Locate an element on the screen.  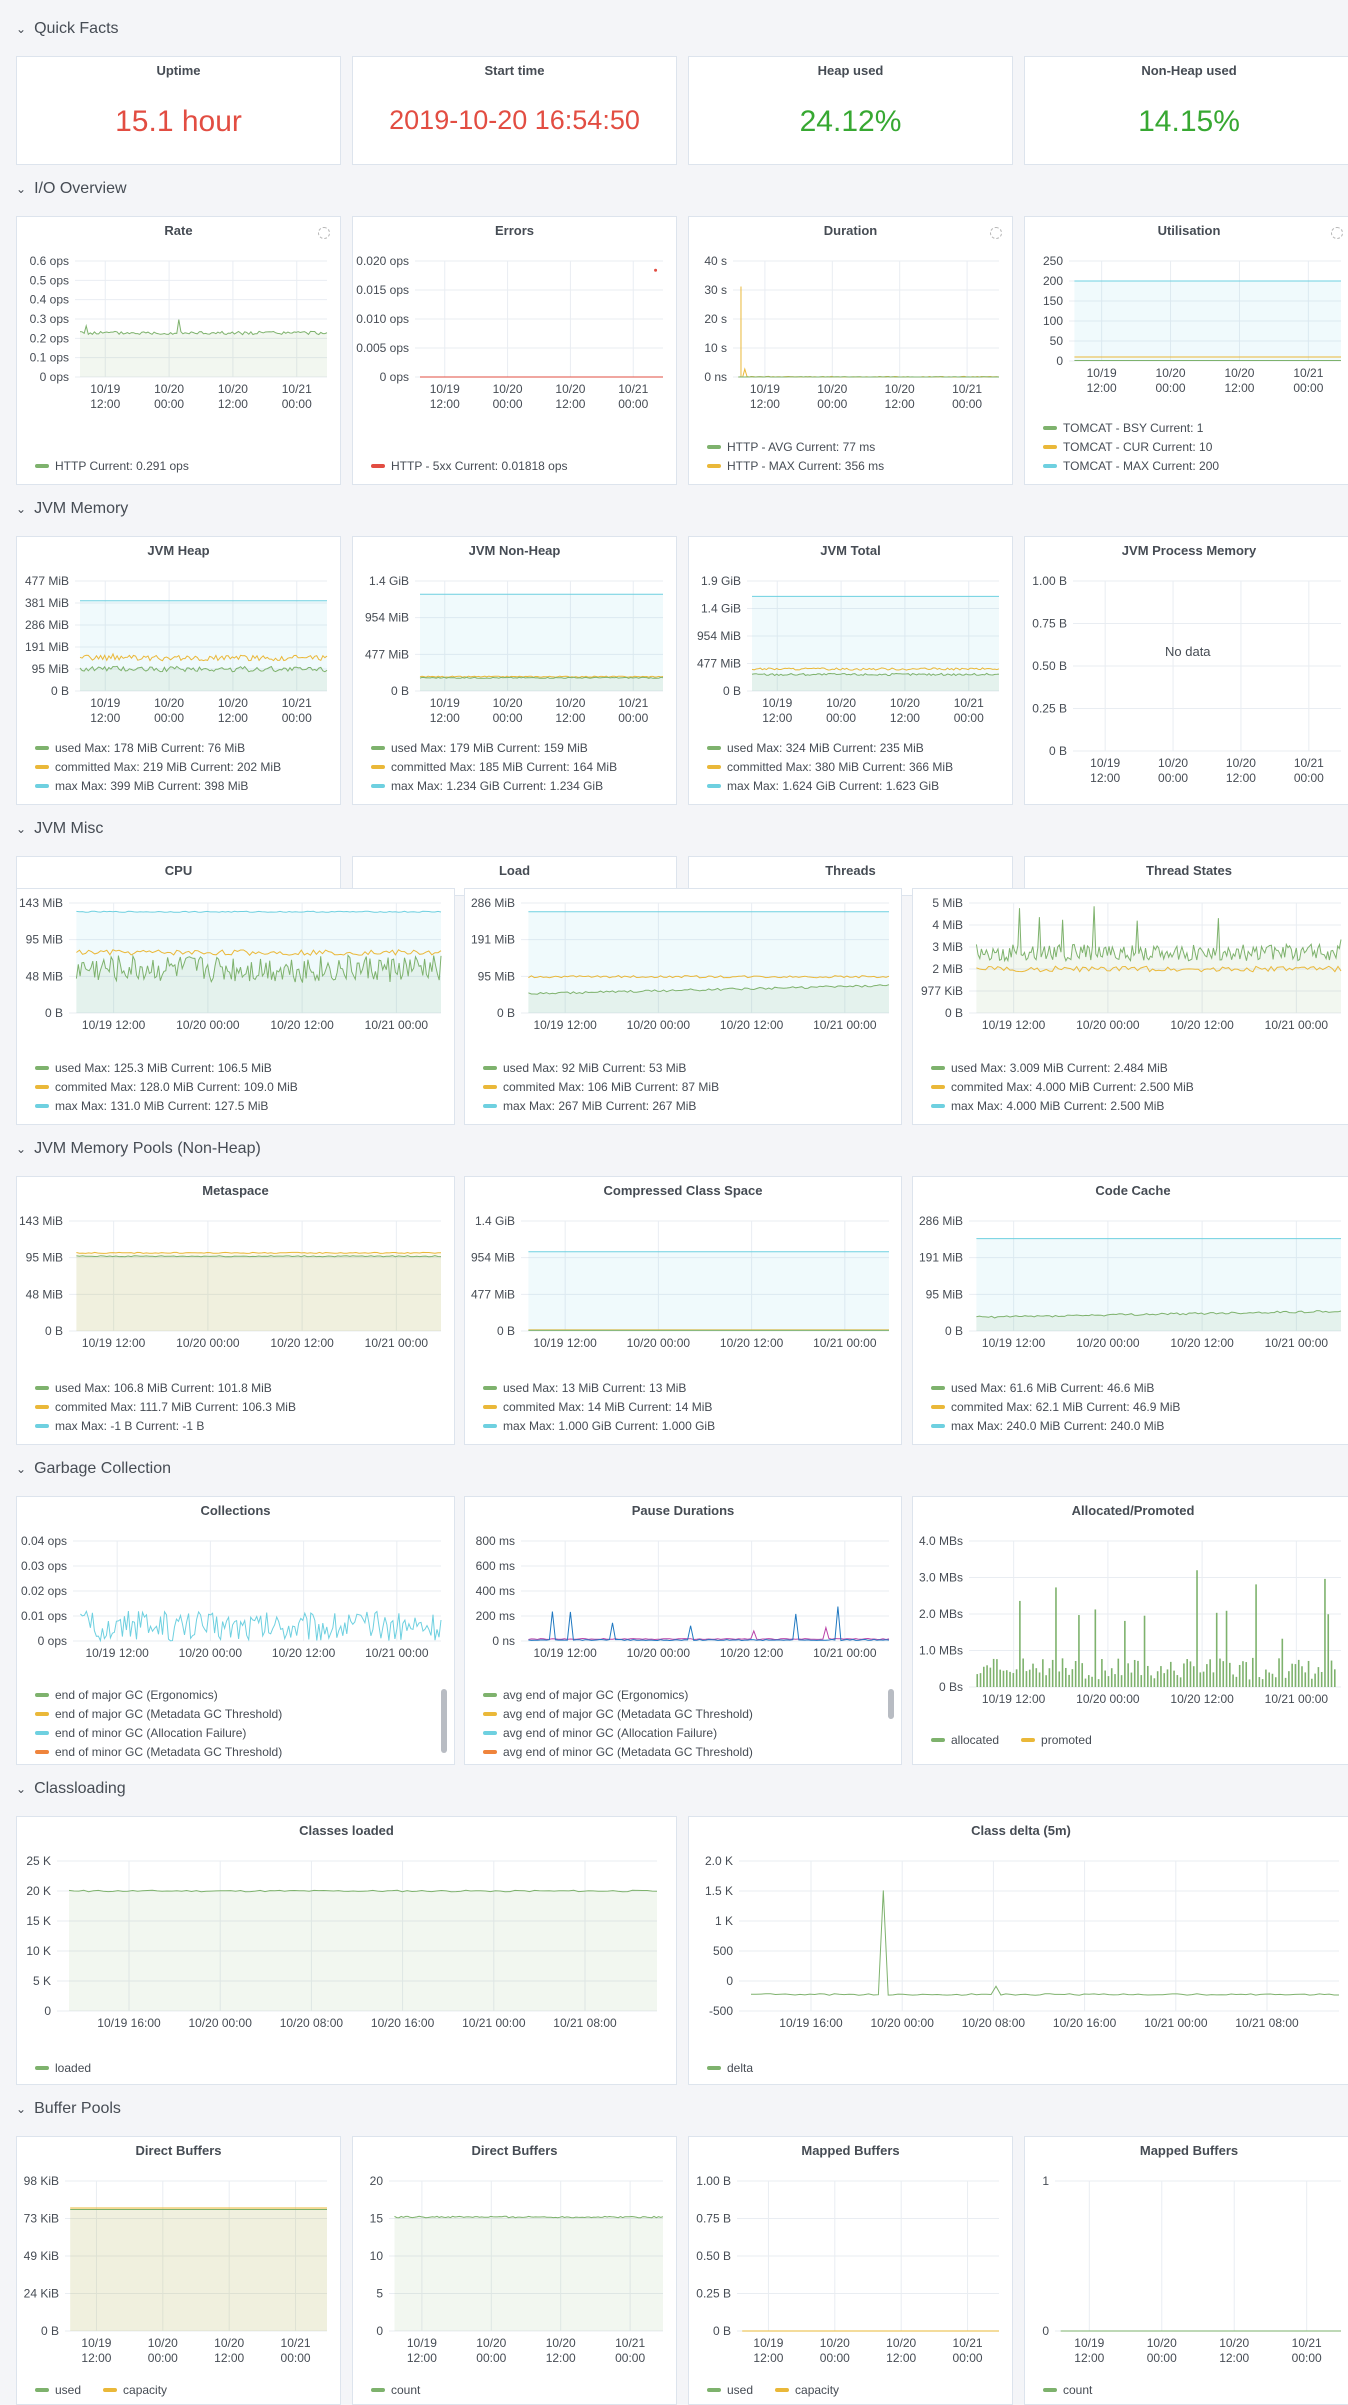
legend-item: used Max: 324 MiB Current: 235 MiB is located at coordinates (830, 747).